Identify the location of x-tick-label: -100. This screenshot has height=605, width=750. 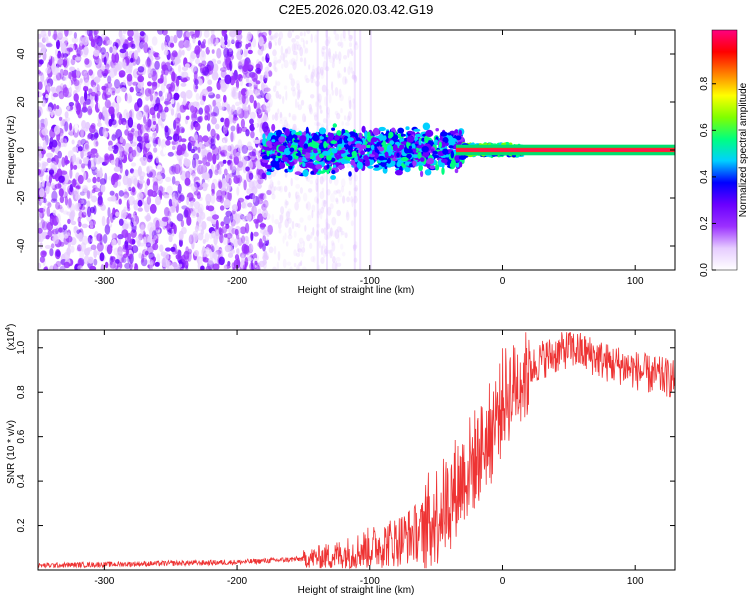
(370, 581).